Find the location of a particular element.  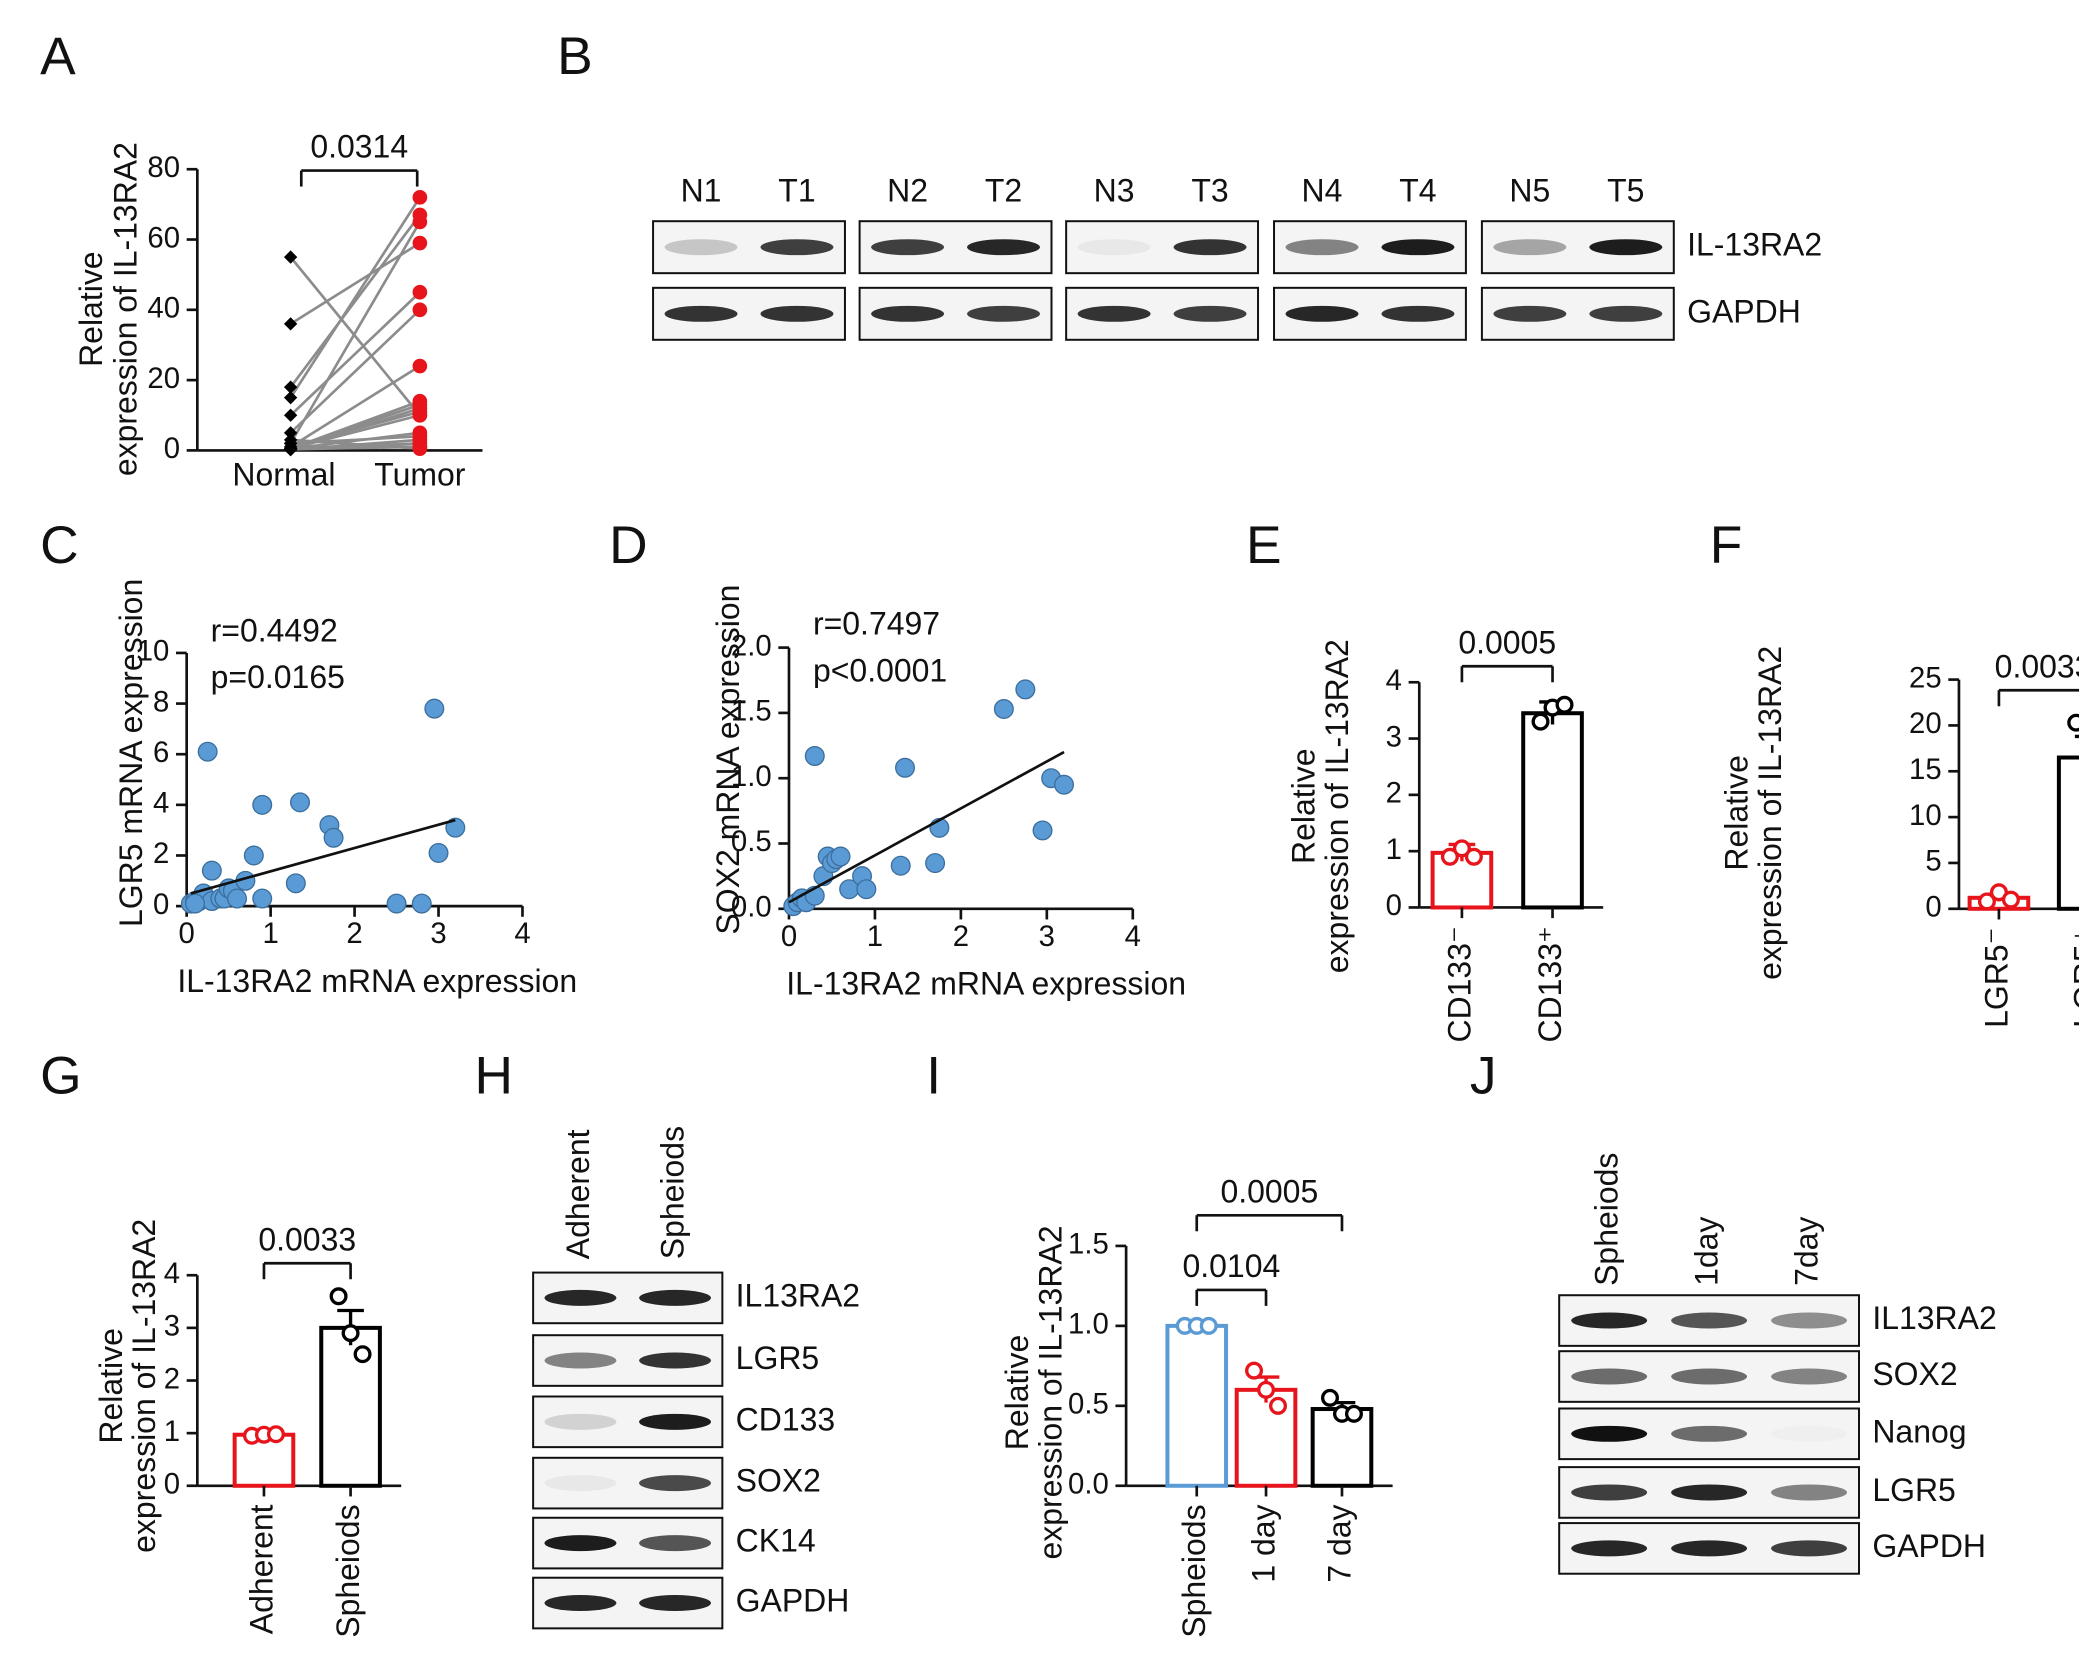

panel-letter: C is located at coordinates (59, 545).